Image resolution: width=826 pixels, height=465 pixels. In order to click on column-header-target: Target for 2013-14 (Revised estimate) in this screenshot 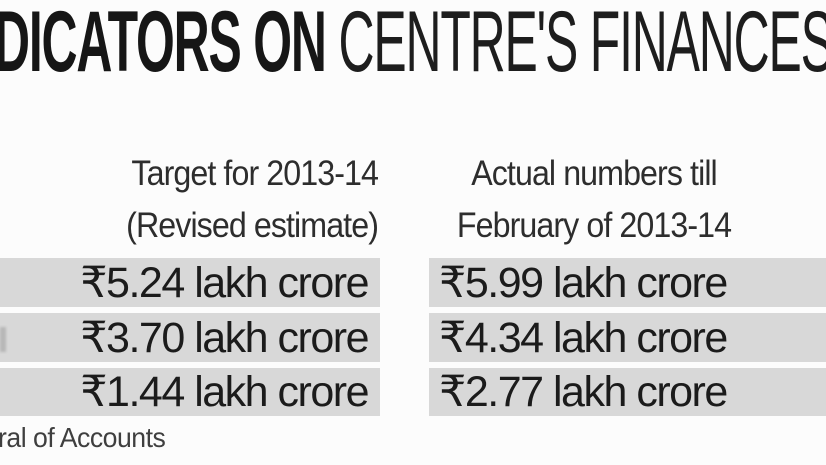, I will do `click(204, 200)`.